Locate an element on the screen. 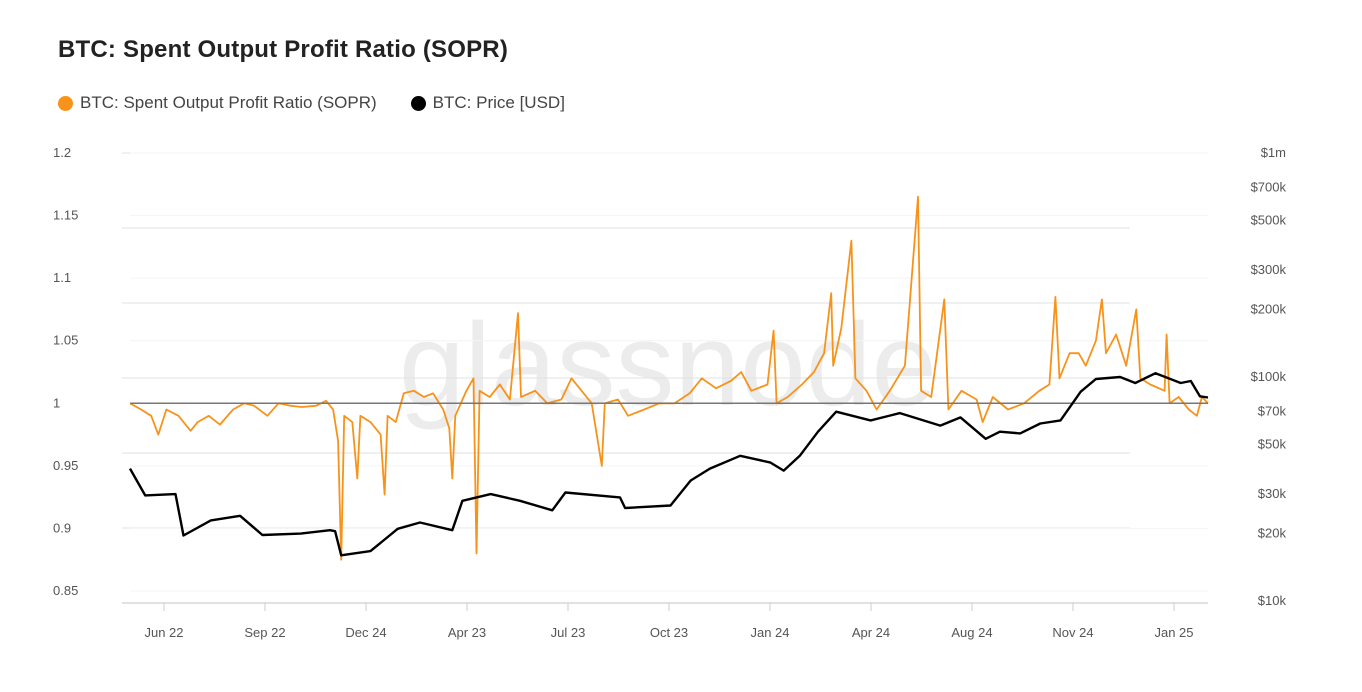 This screenshot has height=692, width=1362. y-left-tick-label: 0.9 is located at coordinates (62, 527).